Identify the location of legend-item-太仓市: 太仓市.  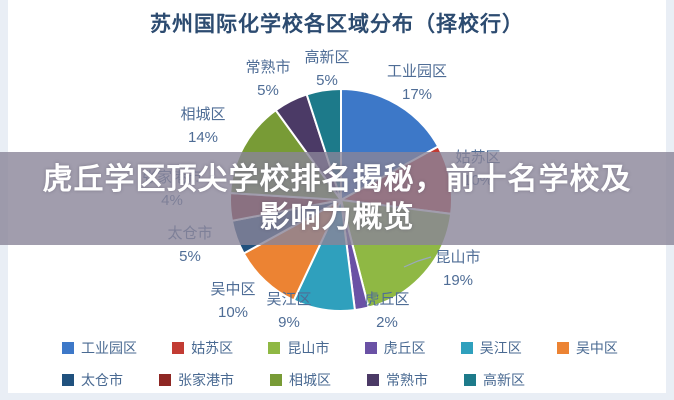
(92, 380).